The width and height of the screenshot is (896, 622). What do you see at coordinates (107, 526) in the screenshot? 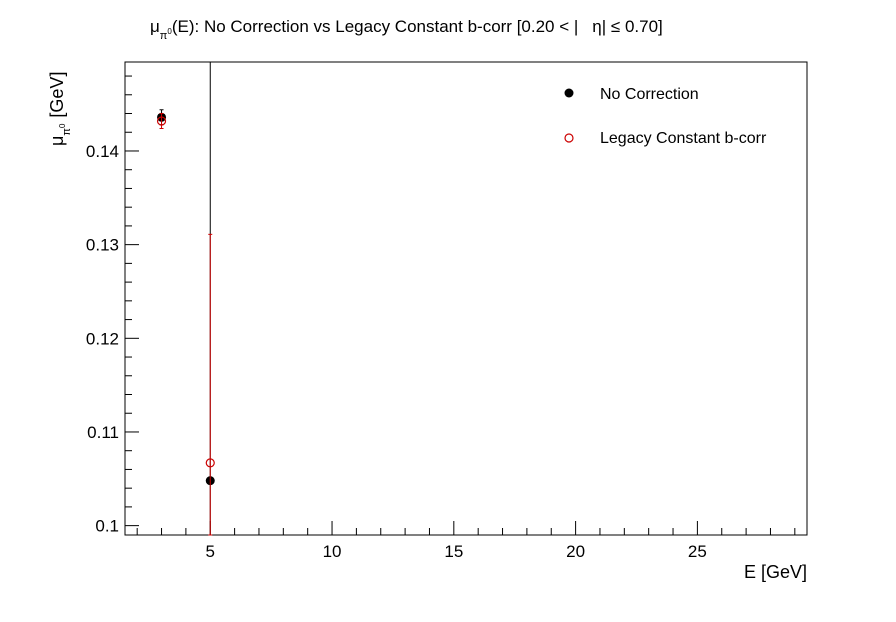
I see `y-tick-label: 0.1` at bounding box center [107, 526].